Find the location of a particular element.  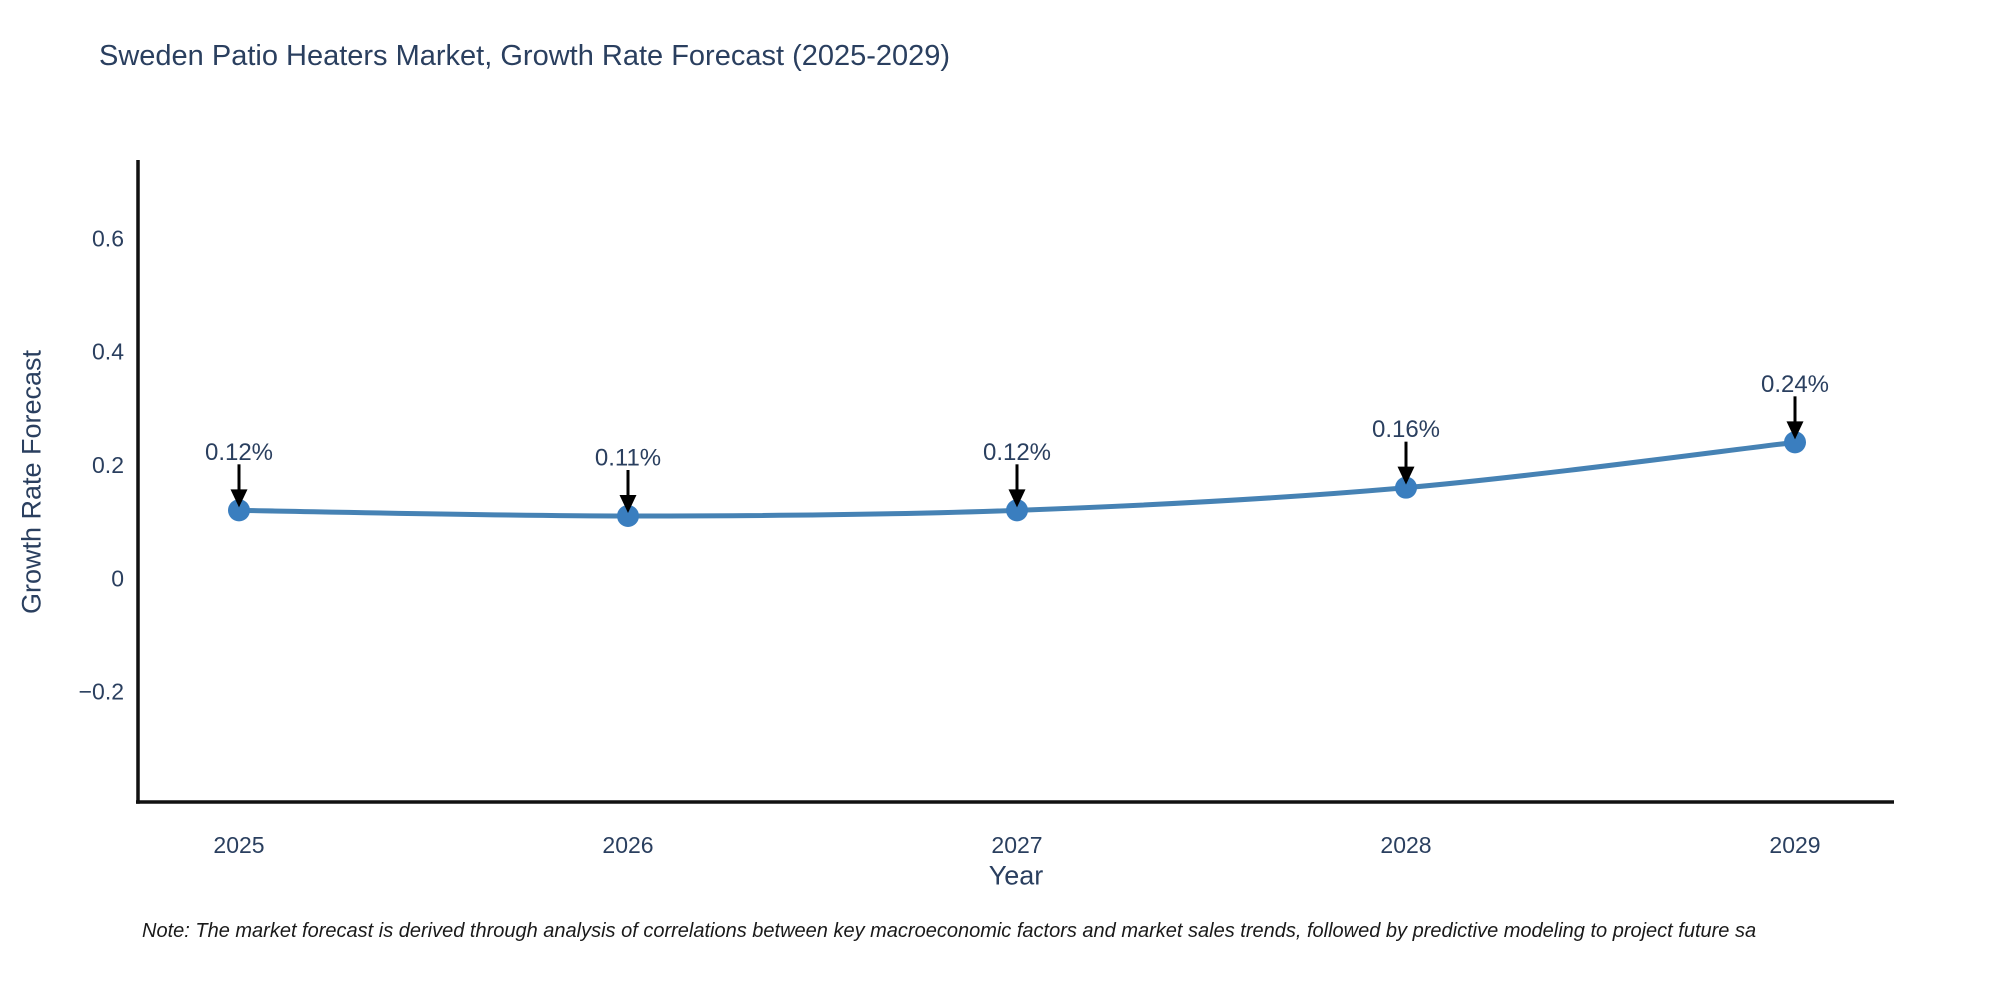

data-point-label: 0.24% is located at coordinates (1795, 384).